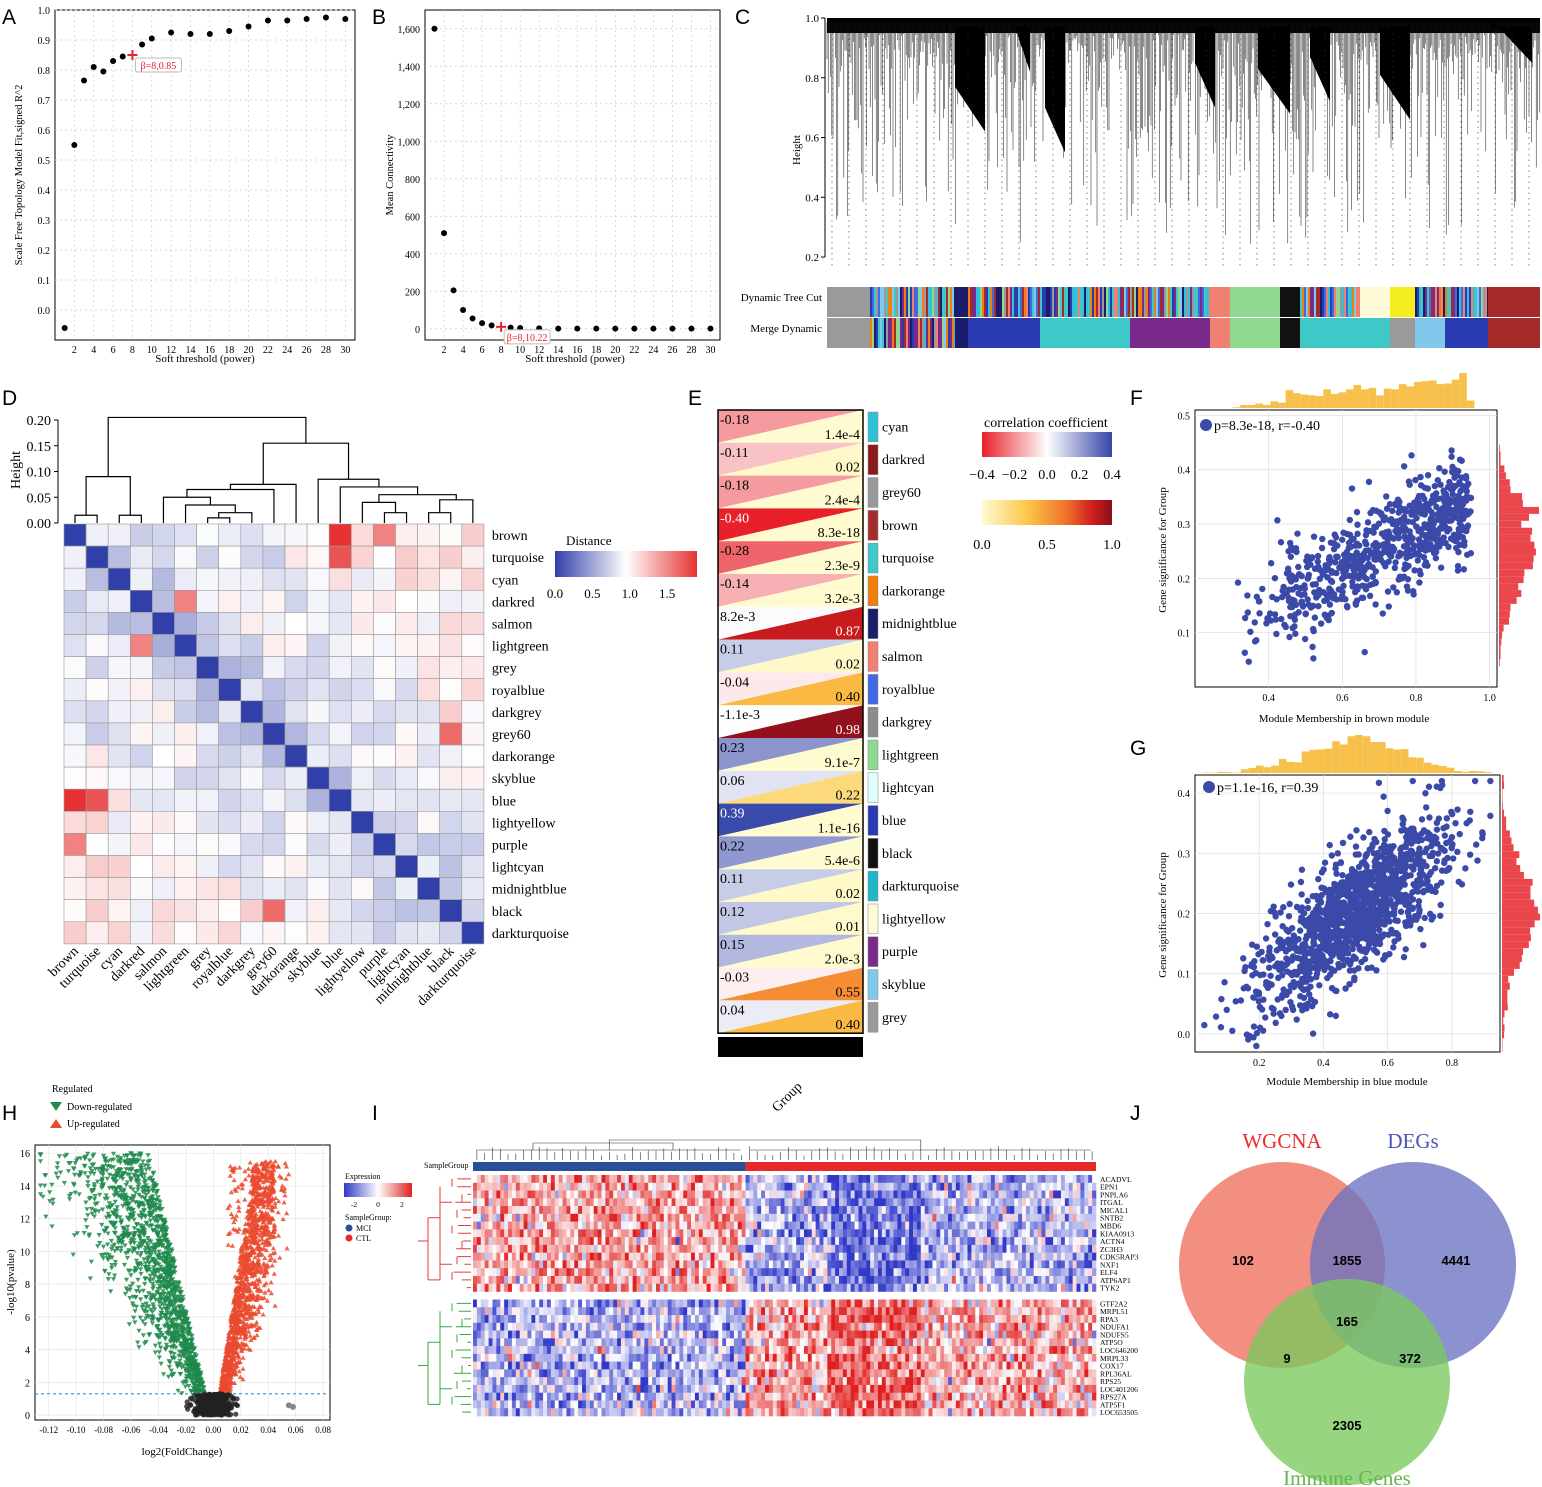  Describe the element at coordinates (1014, 475) in the screenshot. I see `panel-e-legend1-tick: −0.2` at that location.